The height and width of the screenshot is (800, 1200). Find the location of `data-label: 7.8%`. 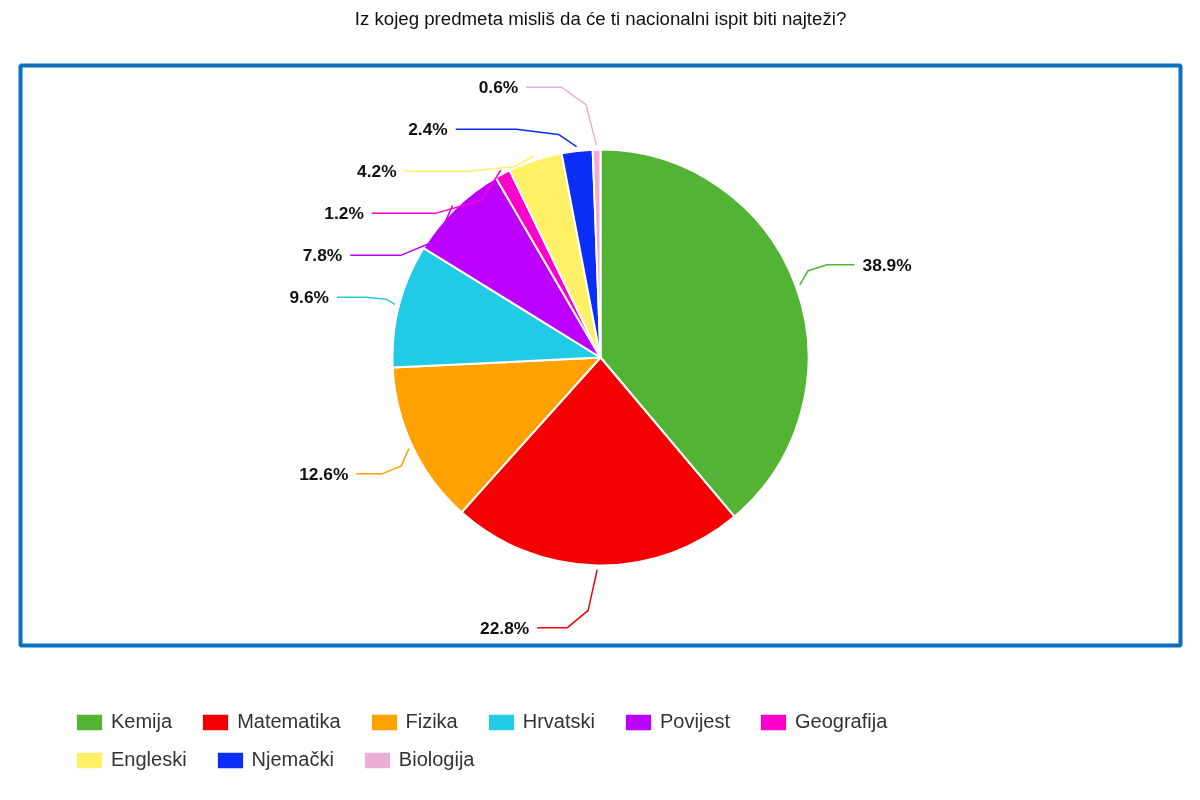

data-label: 7.8% is located at coordinates (322, 255).